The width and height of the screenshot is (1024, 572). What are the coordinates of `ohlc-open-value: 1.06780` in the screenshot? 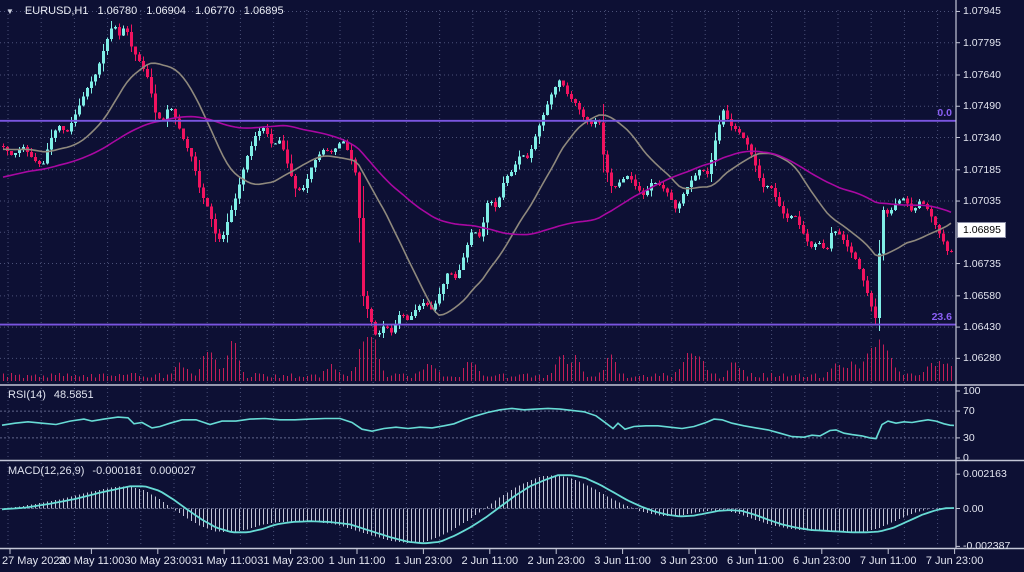 It's located at (117, 11).